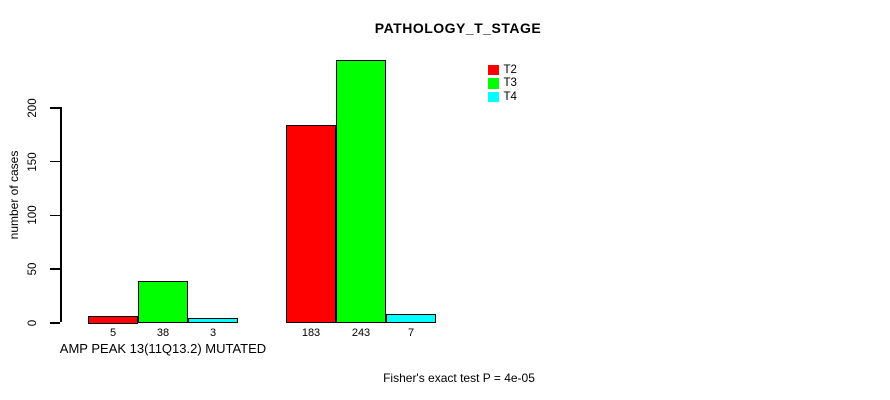  I want to click on bar-t3-group1, so click(163, 302).